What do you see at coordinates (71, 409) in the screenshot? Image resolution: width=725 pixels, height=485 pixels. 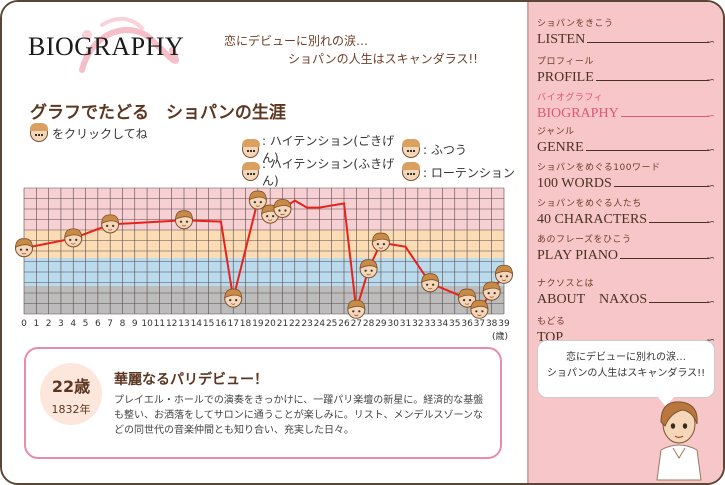 I see `detail-year: 1832年` at bounding box center [71, 409].